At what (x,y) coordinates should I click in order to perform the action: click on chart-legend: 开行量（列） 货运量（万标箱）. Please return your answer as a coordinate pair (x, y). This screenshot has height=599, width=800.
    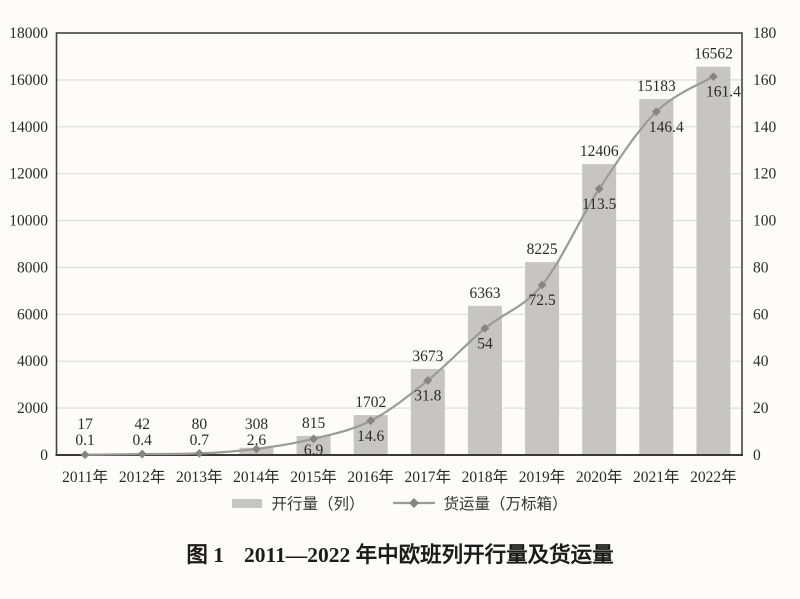
    Looking at the image, I should click on (400, 503).